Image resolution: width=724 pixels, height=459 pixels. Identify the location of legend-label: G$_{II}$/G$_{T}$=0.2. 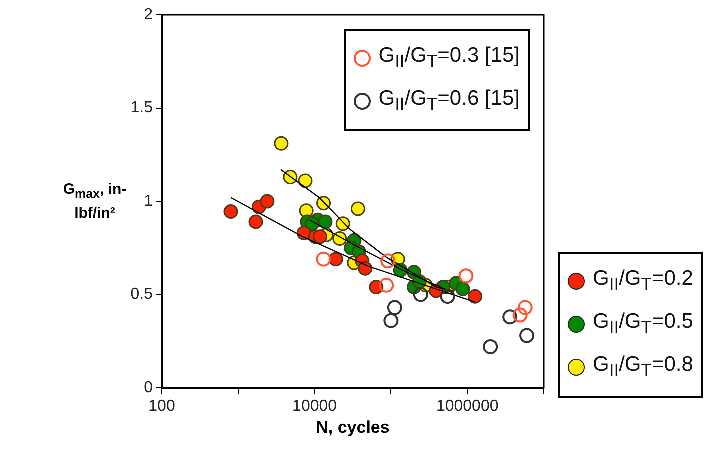
(643, 281).